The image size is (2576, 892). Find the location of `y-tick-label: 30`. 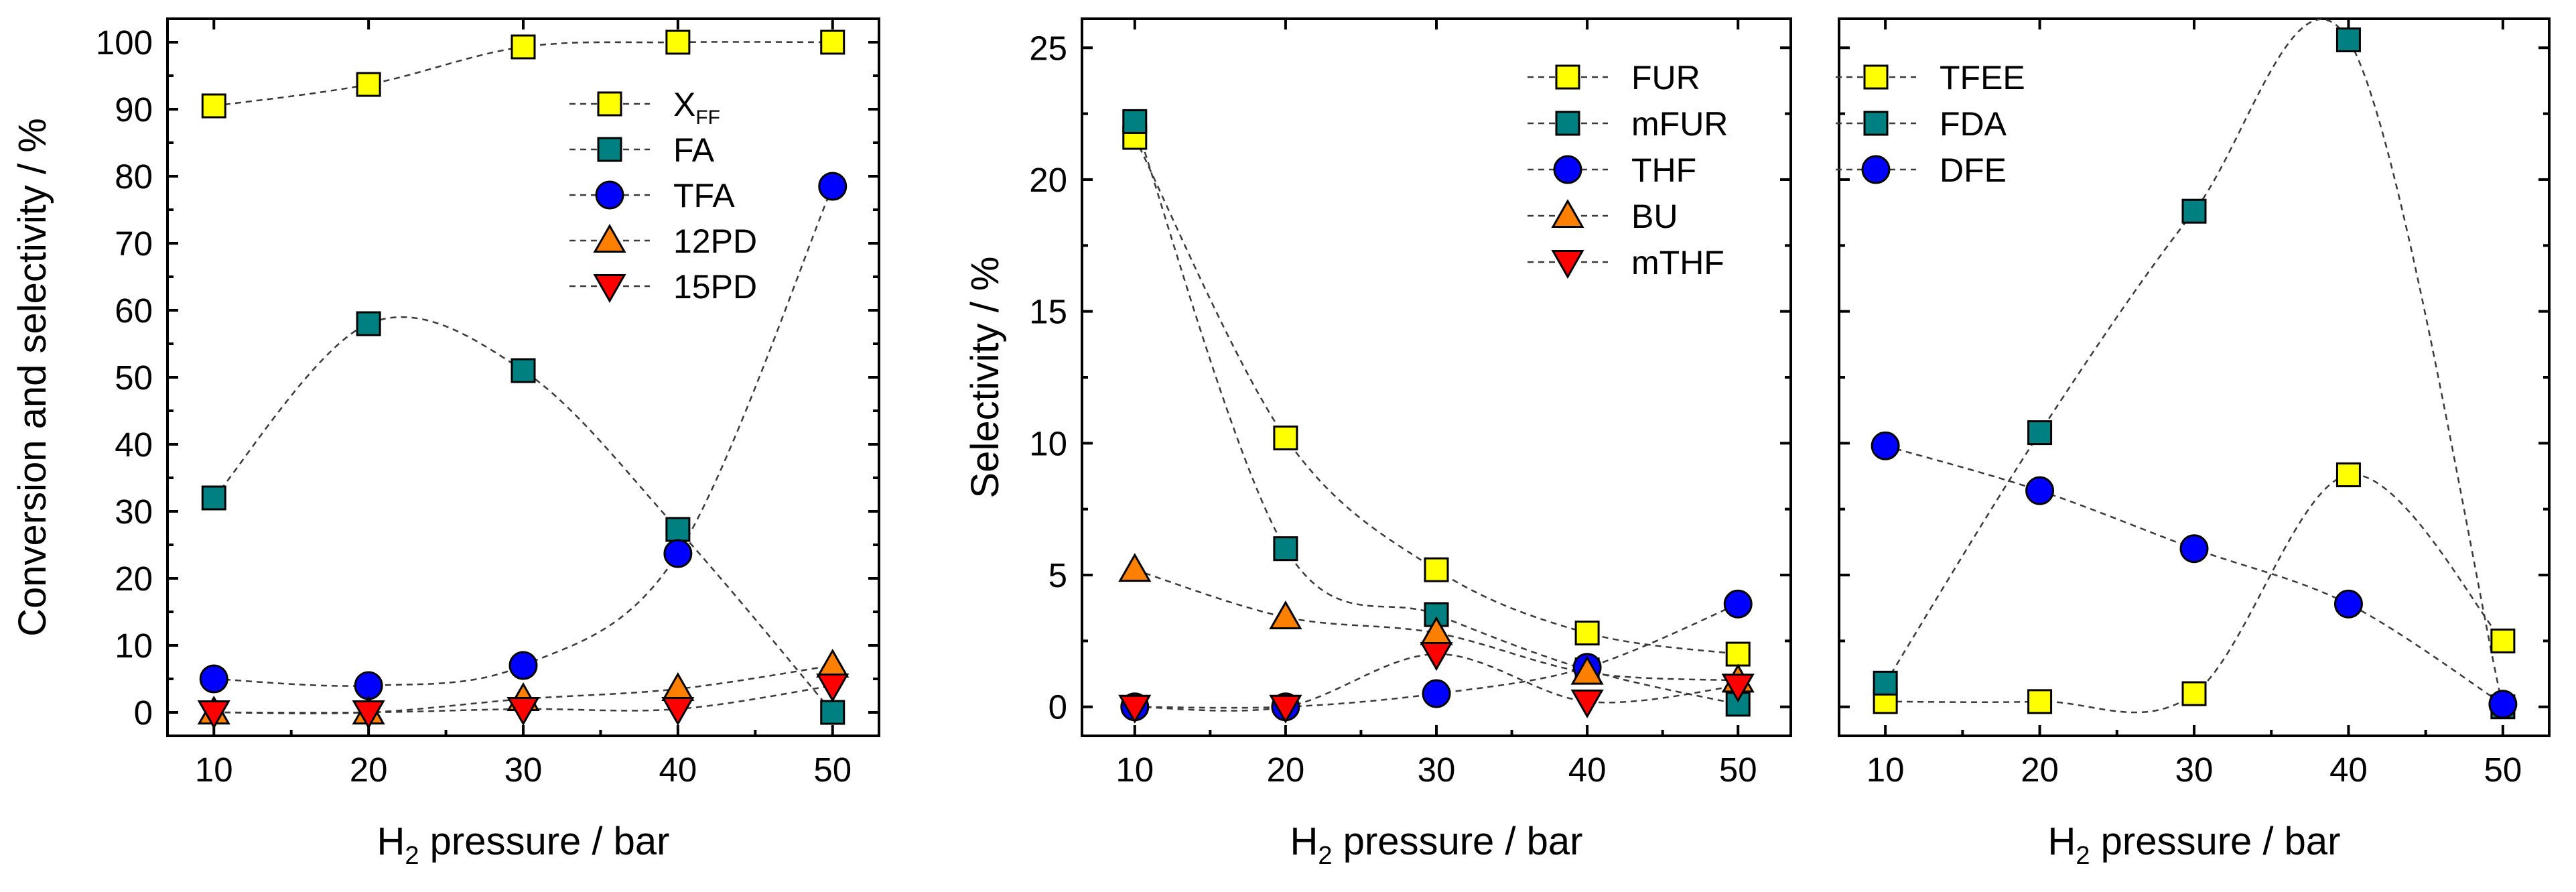

y-tick-label: 30 is located at coordinates (134, 512).